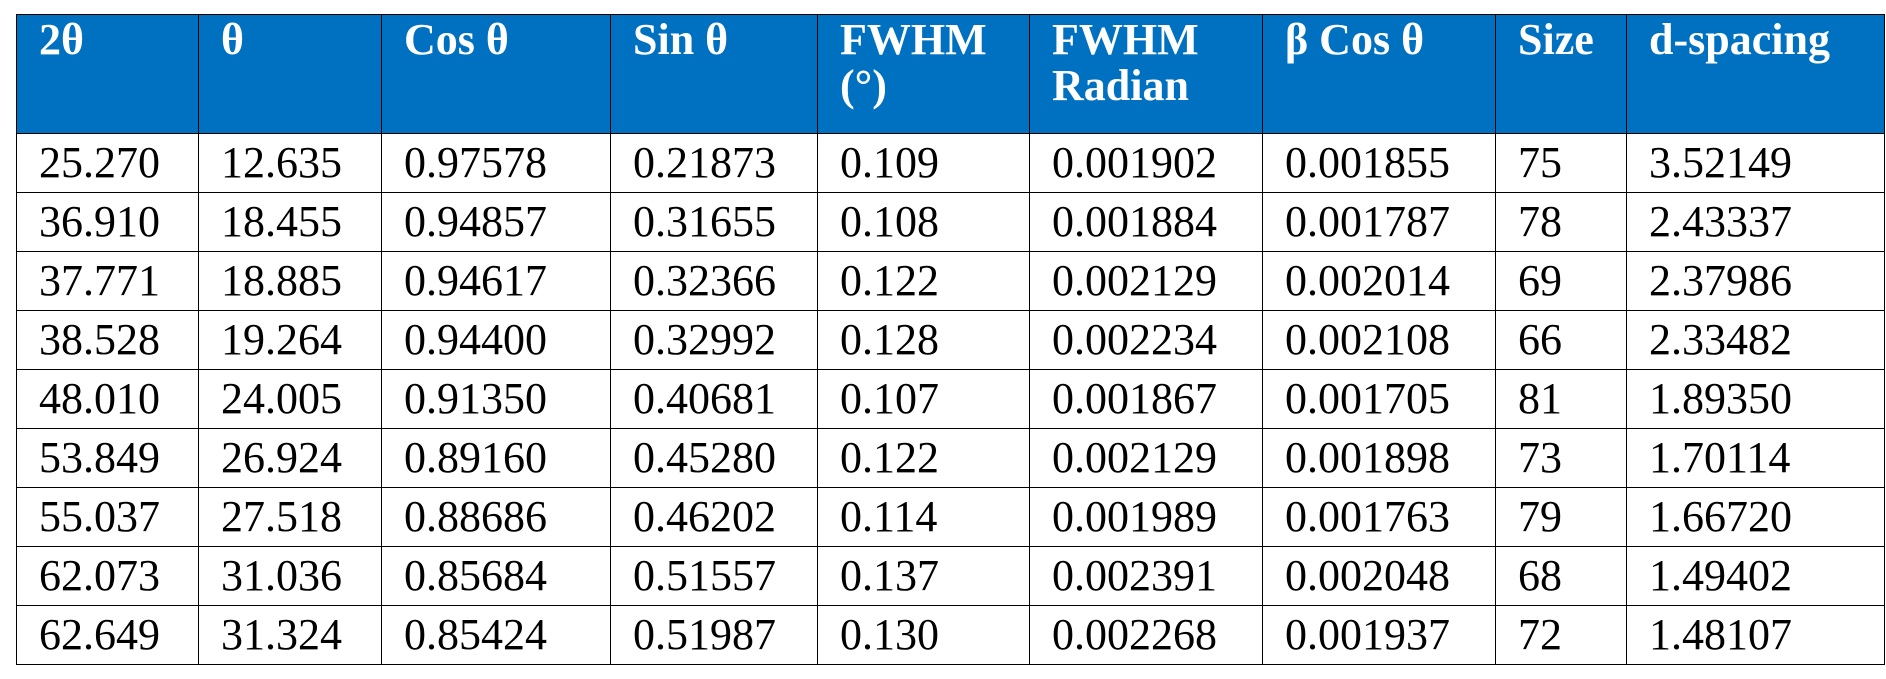 This screenshot has height=679, width=1886. I want to click on table-cell: 1.48107, so click(1755, 635).